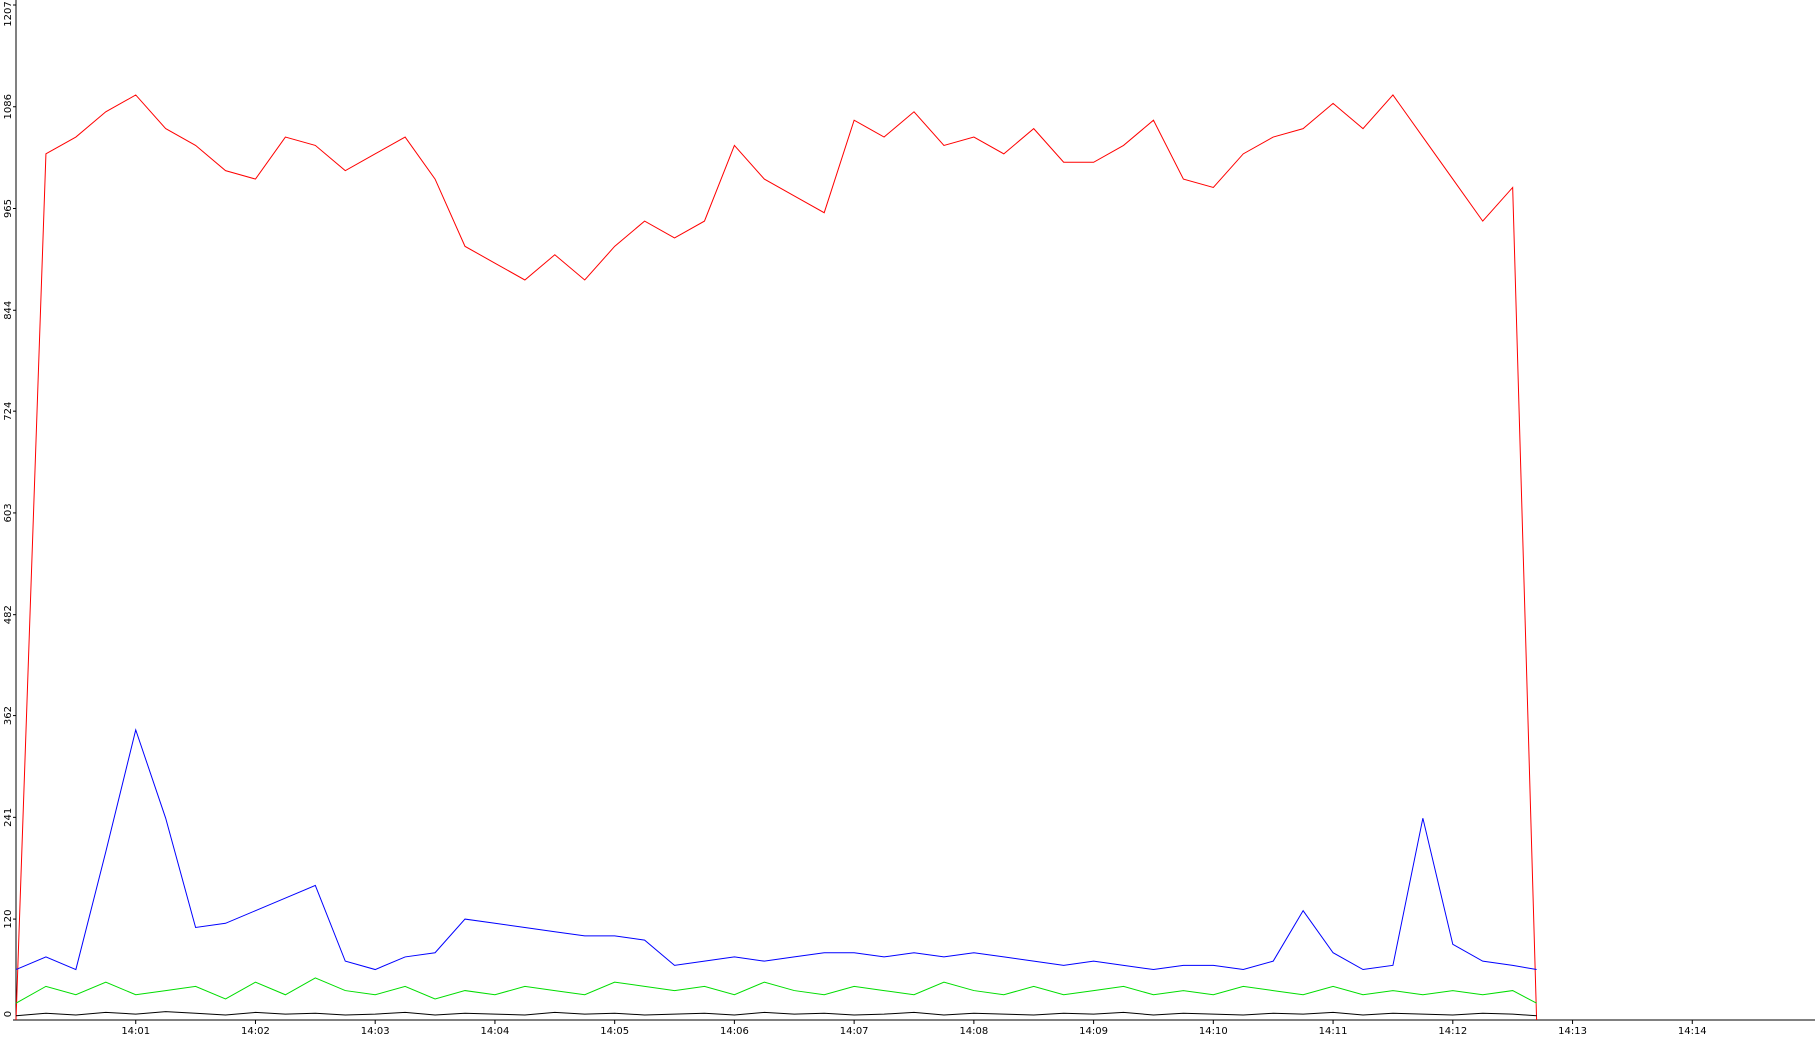 This screenshot has height=1039, width=1815. What do you see at coordinates (1452, 1031) in the screenshot?
I see `x-tick-label: 14:12` at bounding box center [1452, 1031].